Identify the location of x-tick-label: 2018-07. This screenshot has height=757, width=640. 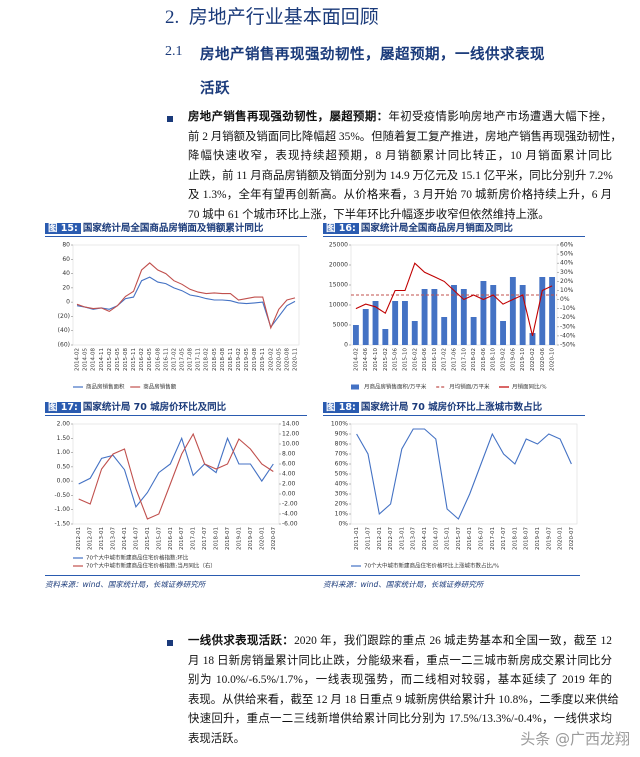
(527, 538).